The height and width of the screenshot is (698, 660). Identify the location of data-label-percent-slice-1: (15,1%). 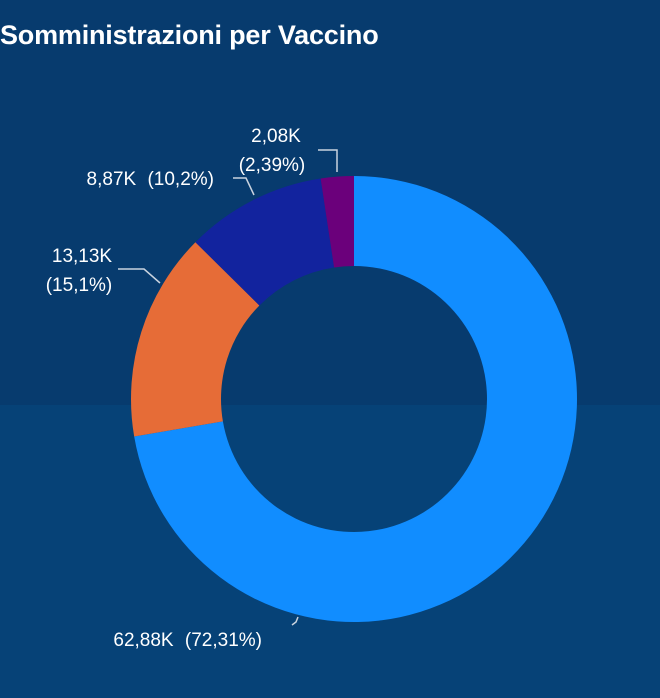
(79, 285).